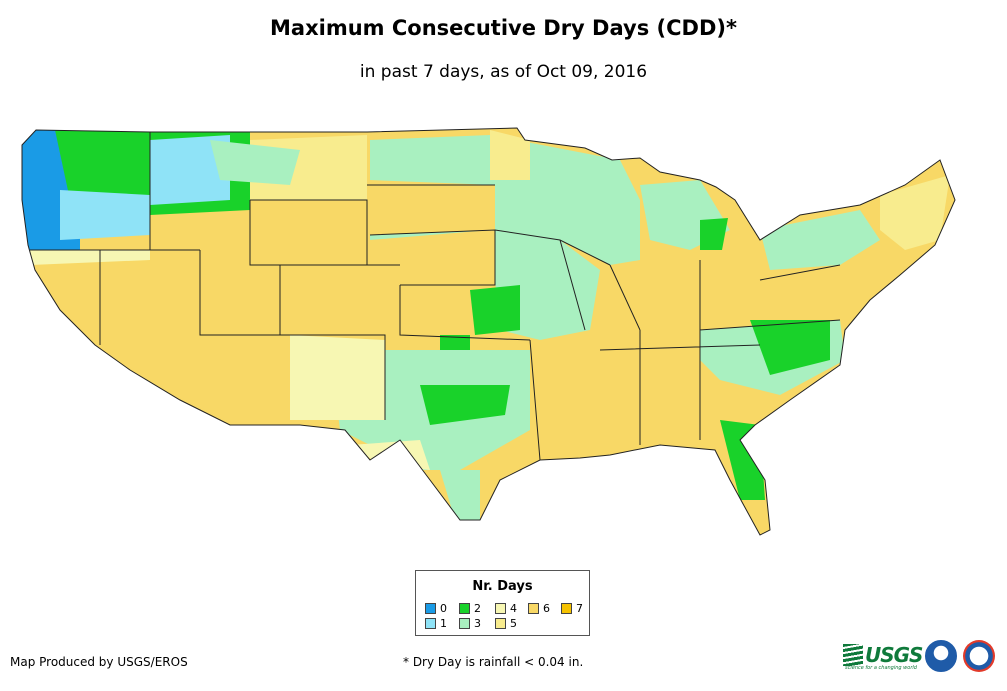  I want to click on legend-label-5: 5, so click(513, 623).